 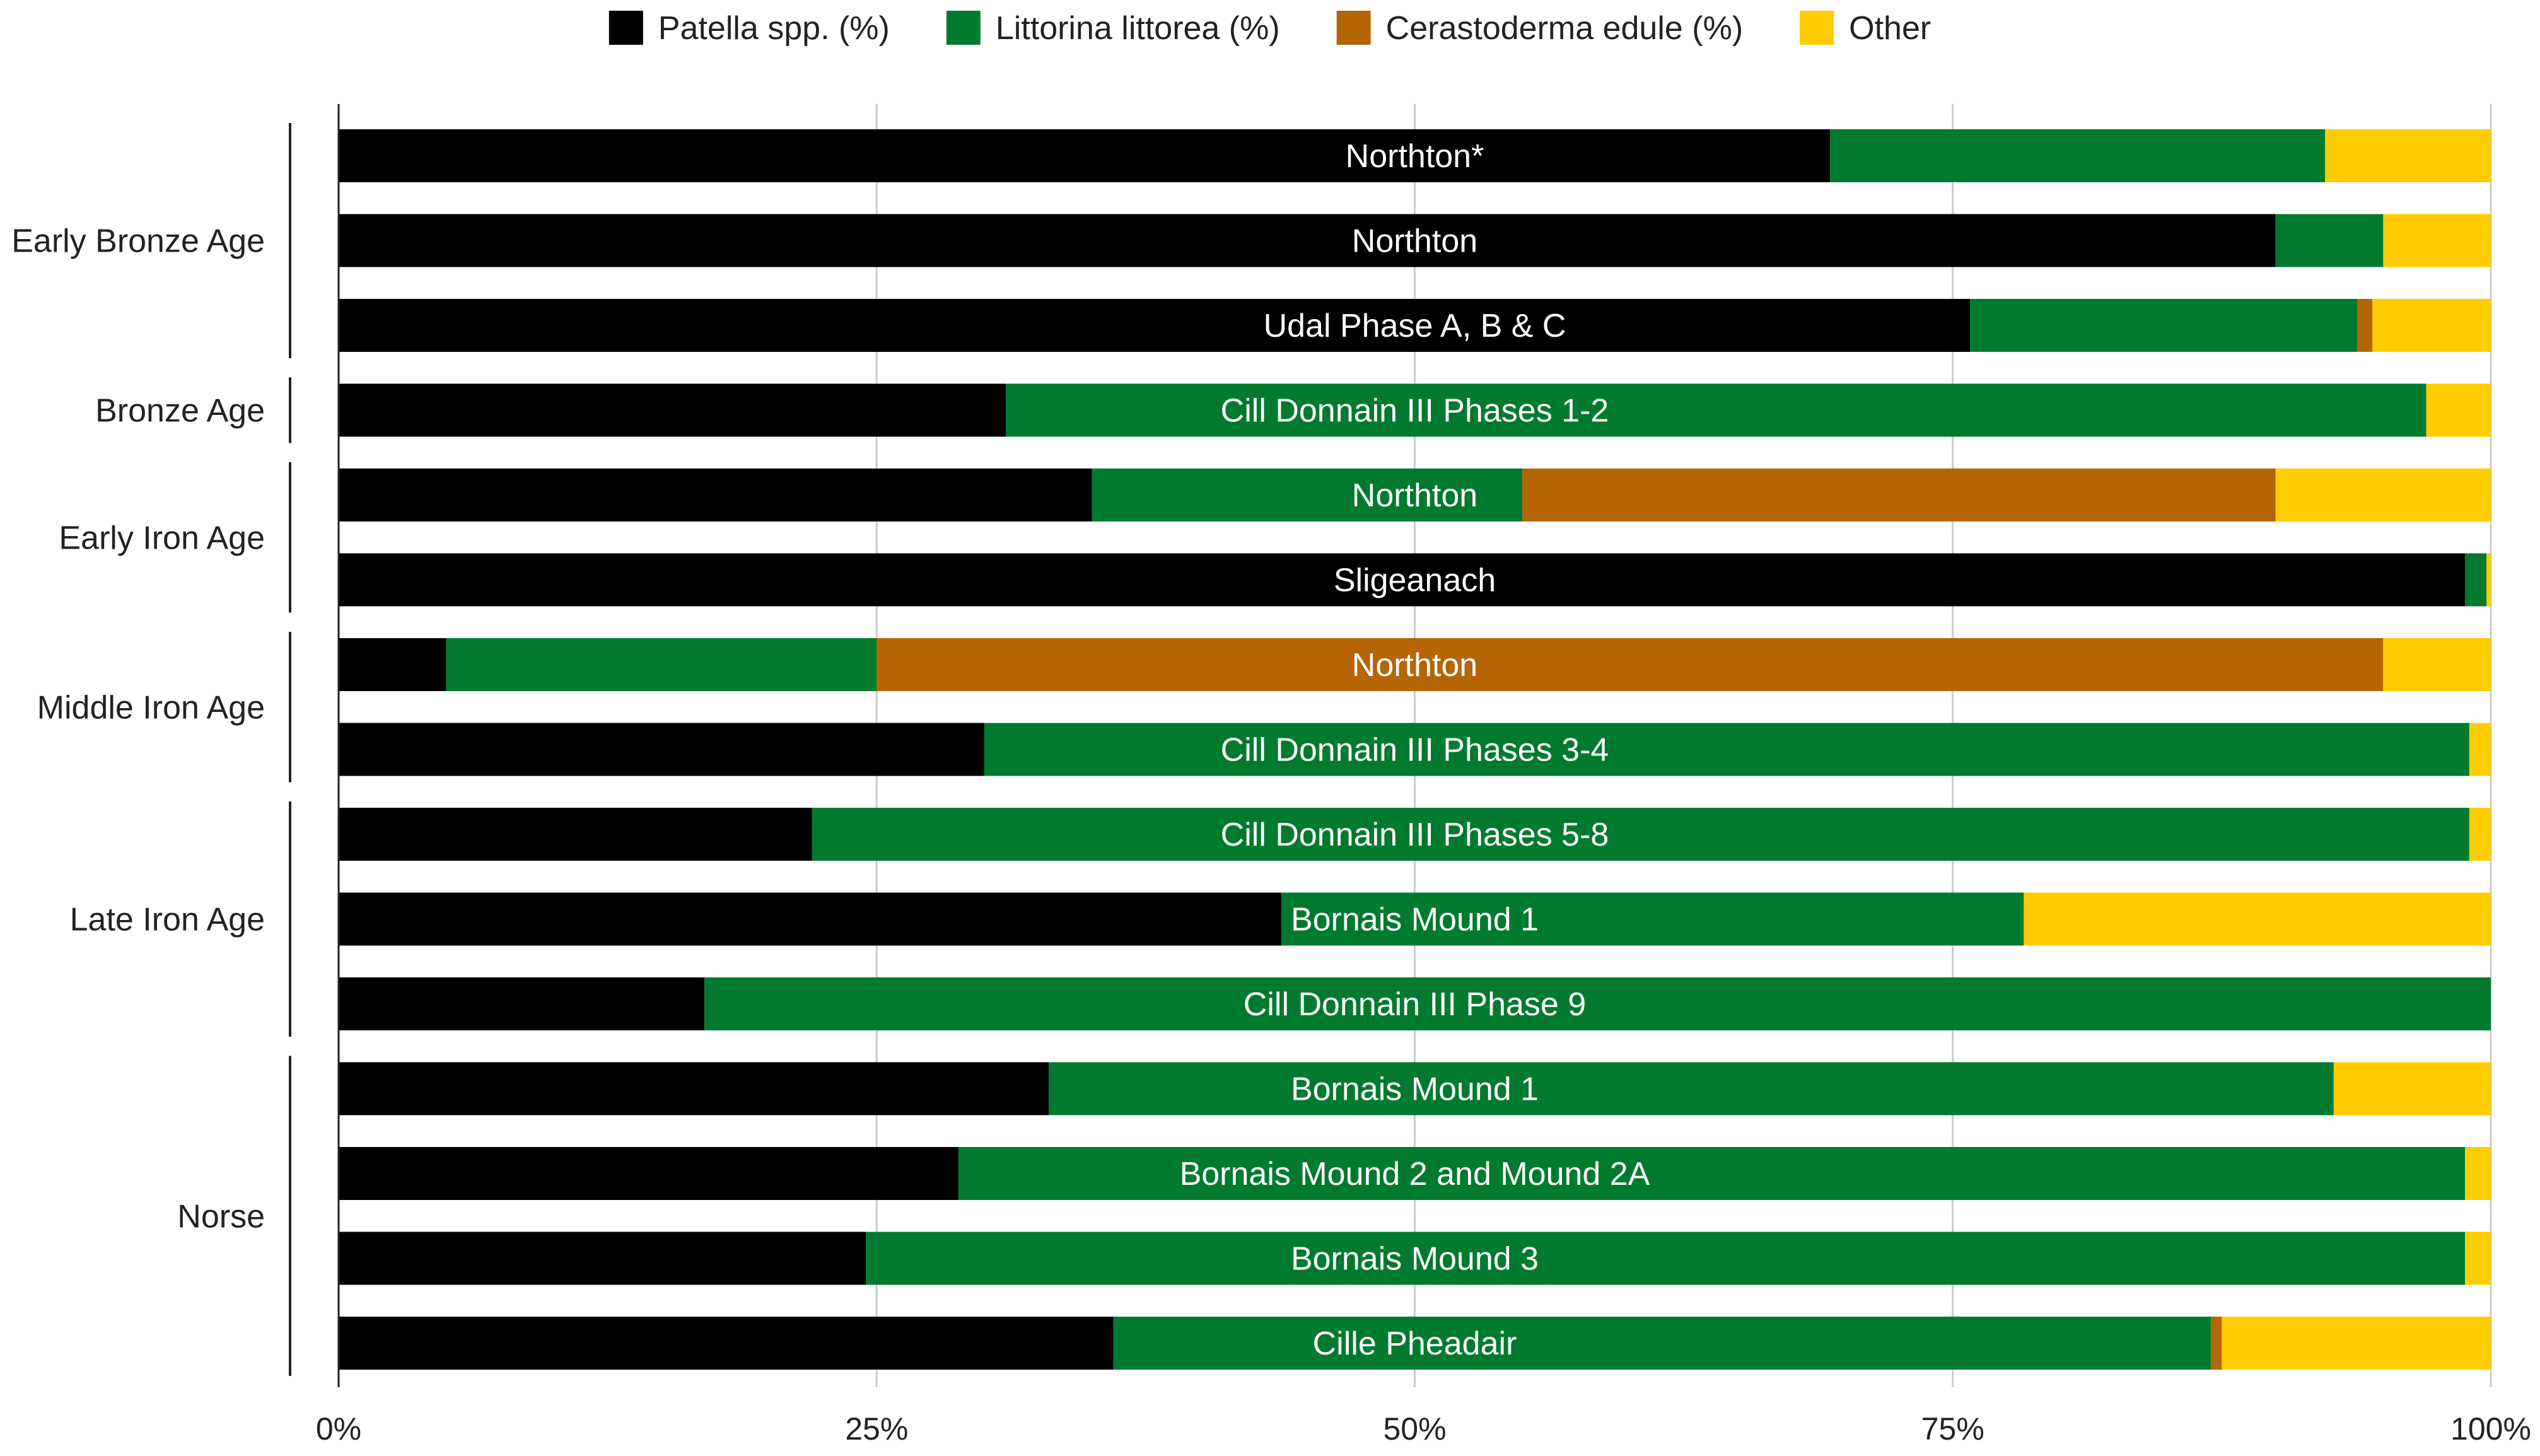 What do you see at coordinates (1138, 28) in the screenshot?
I see `legend-label-littorina: Littorina littorea (%)` at bounding box center [1138, 28].